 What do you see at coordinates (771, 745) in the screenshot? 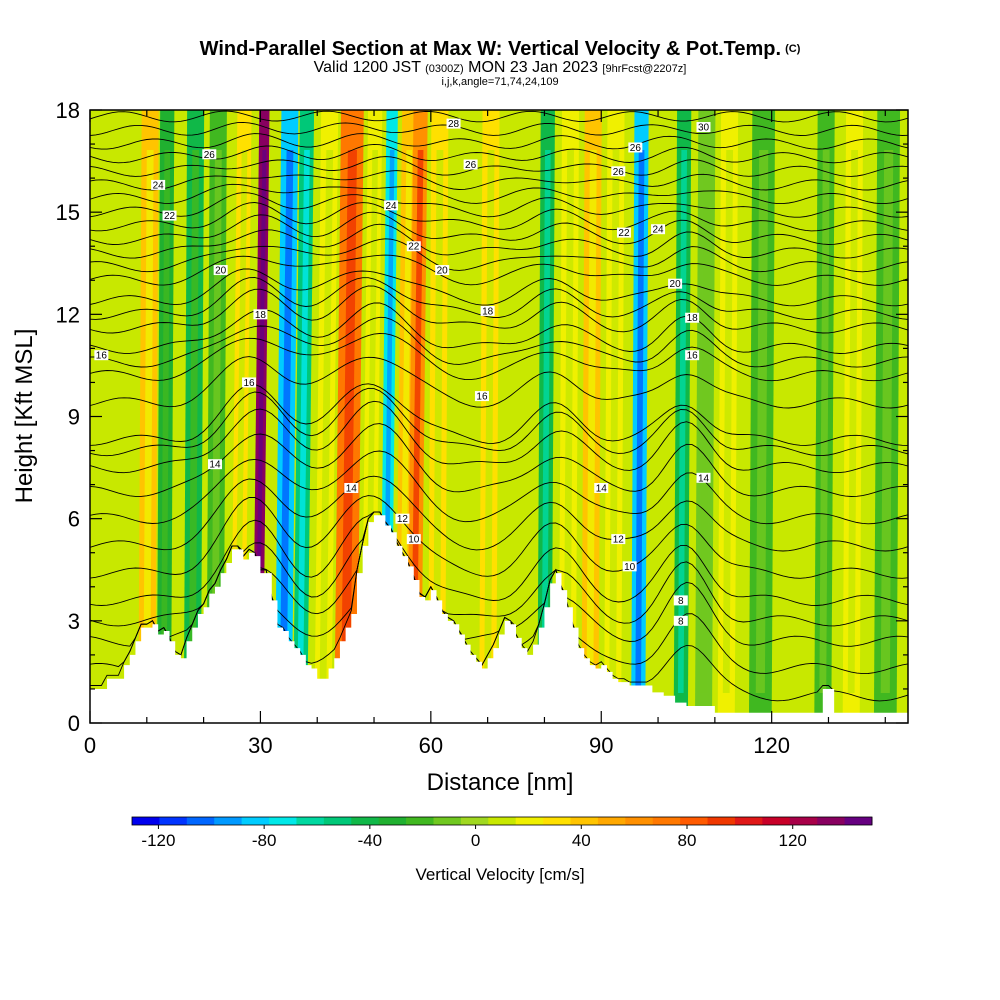
I see `x-tick-label: 120` at bounding box center [771, 745].